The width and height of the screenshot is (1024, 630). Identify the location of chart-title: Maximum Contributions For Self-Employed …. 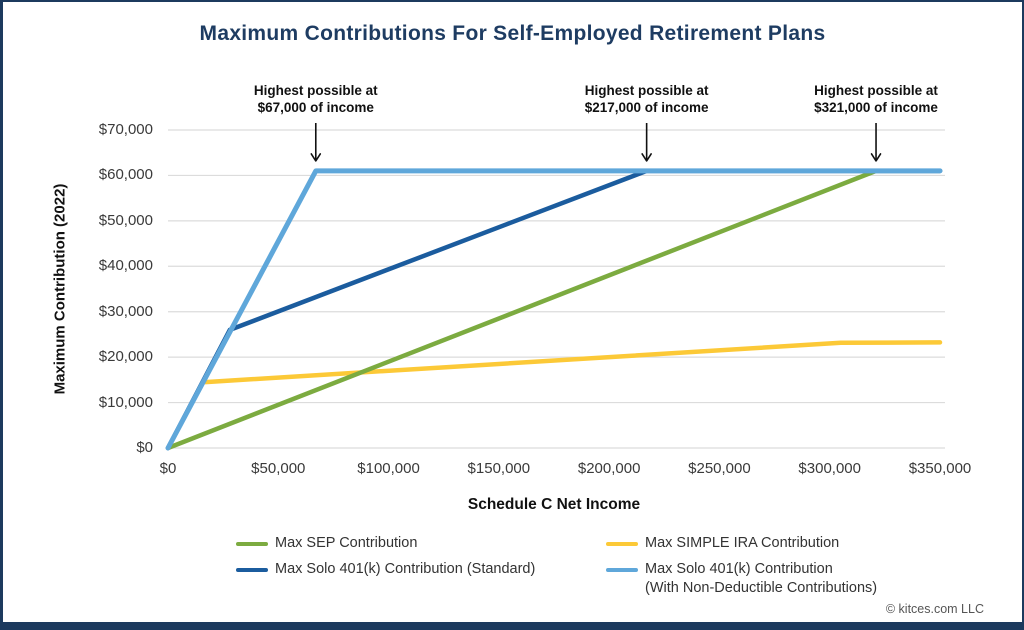
(512, 33).